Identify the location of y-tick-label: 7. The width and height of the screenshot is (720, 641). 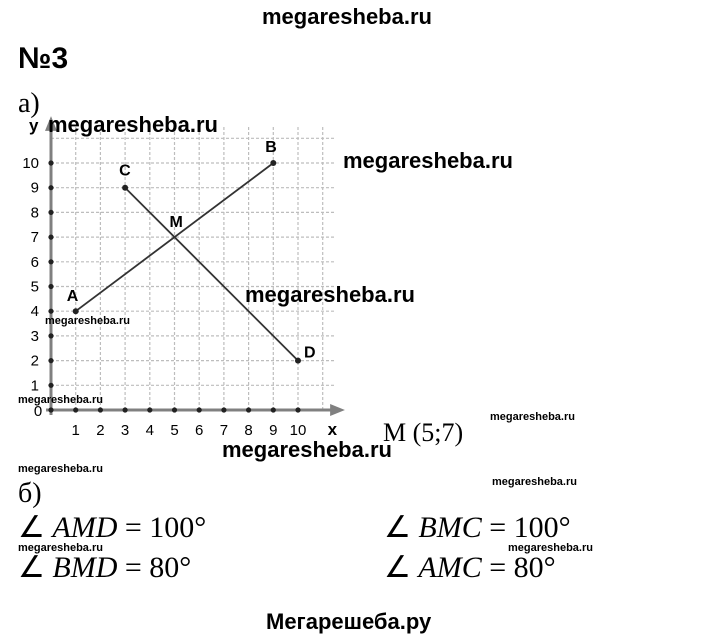
(35, 237).